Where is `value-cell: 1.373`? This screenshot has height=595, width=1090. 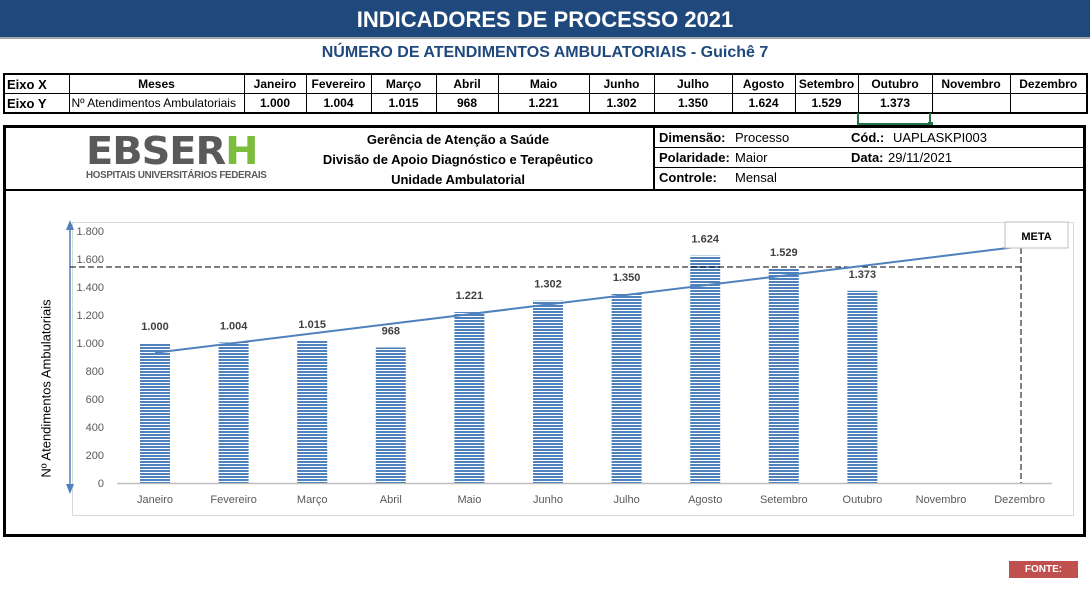
value-cell: 1.373 is located at coordinates (895, 103).